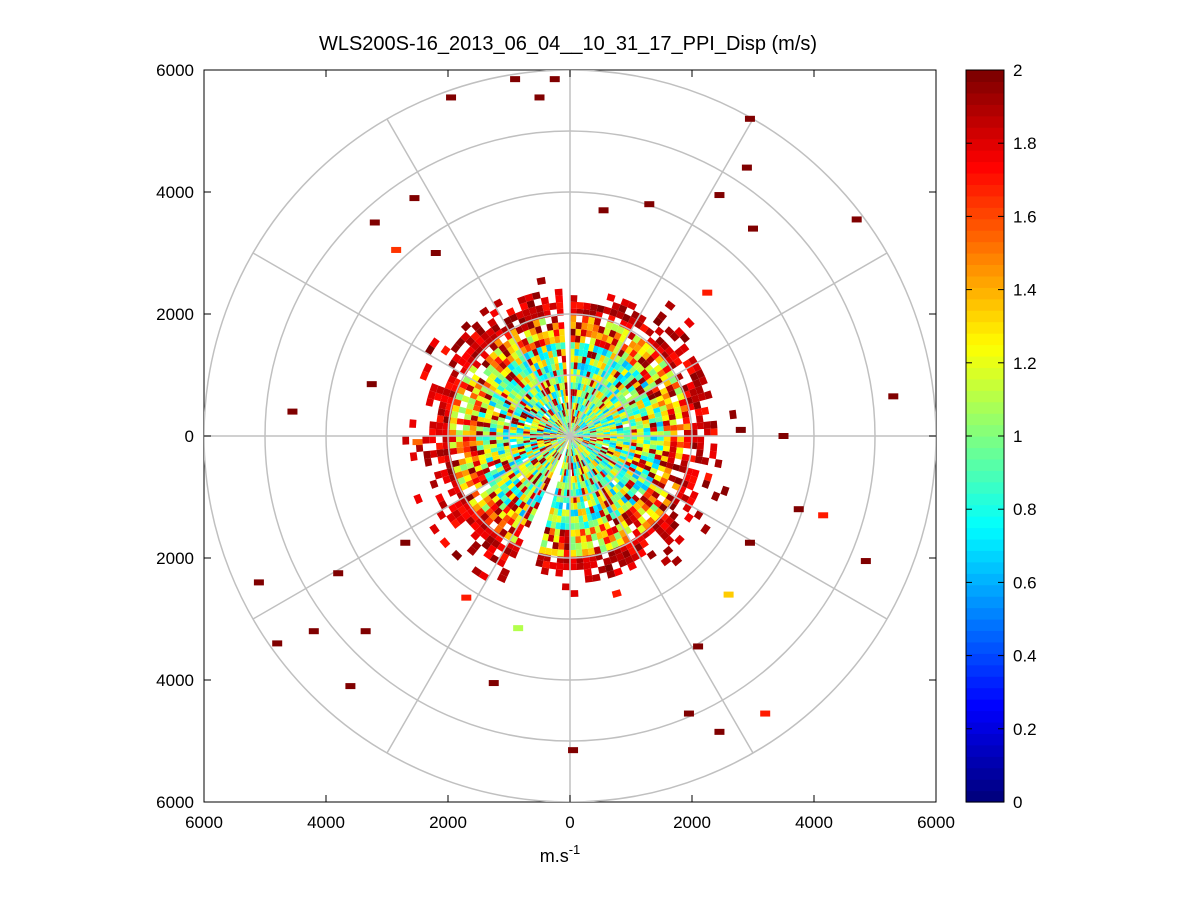 Image resolution: width=1201 pixels, height=901 pixels. I want to click on x-tick-label: 6000, so click(936, 822).